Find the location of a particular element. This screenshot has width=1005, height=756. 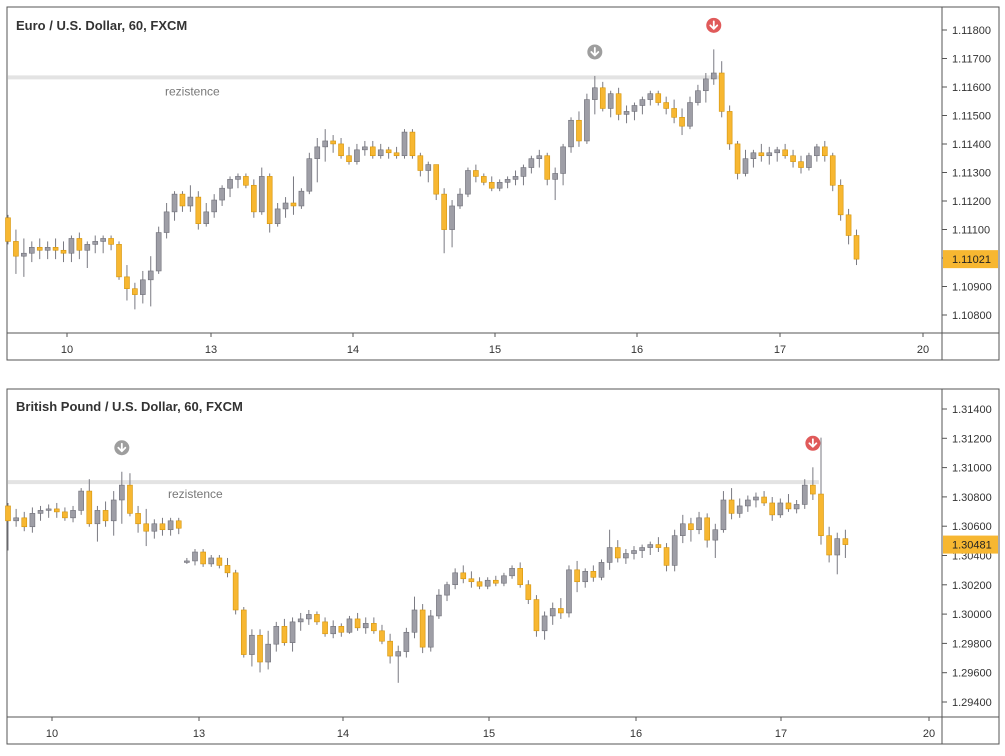

gbpusd-price-tick-label: 1.31000 is located at coordinates (972, 469).